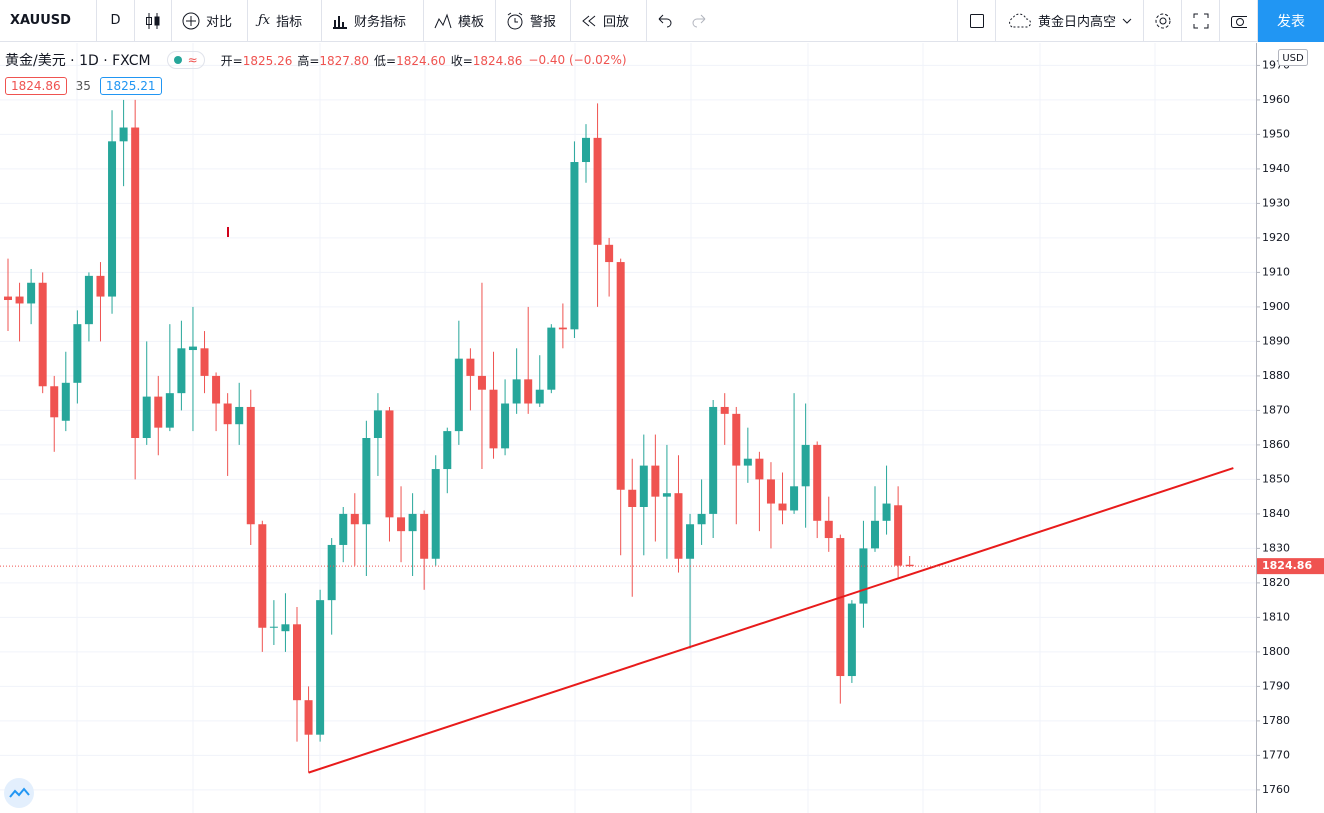 This screenshot has height=813, width=1324. What do you see at coordinates (257, 60) in the screenshot?
I see `ohlc-item: 开=1825.26` at bounding box center [257, 60].